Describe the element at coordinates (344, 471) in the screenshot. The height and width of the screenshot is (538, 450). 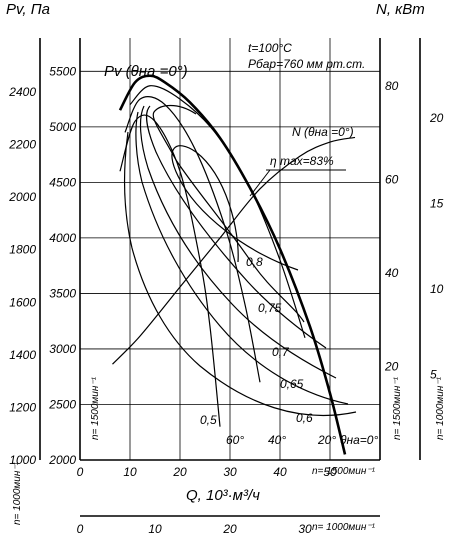
I see `speed-note-bottom: n= 1500мин⁻¹` at that location.